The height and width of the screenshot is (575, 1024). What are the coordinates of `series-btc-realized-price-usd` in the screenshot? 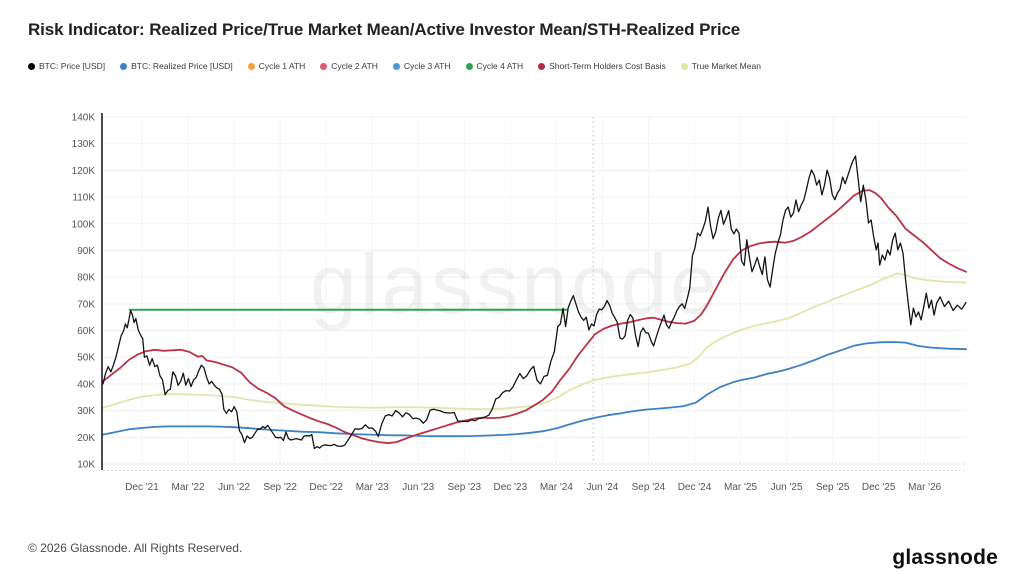 It's located at (534, 389).